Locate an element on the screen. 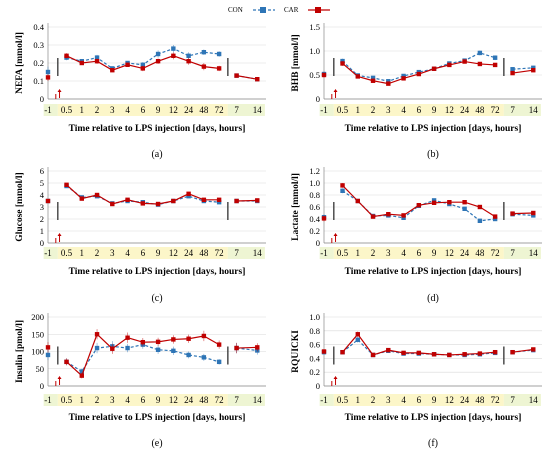 The width and height of the screenshot is (550, 455). x-tick-label: -1 is located at coordinates (48, 253).